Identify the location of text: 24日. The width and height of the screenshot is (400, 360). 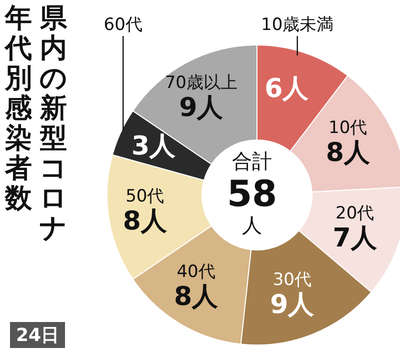
(38, 335).